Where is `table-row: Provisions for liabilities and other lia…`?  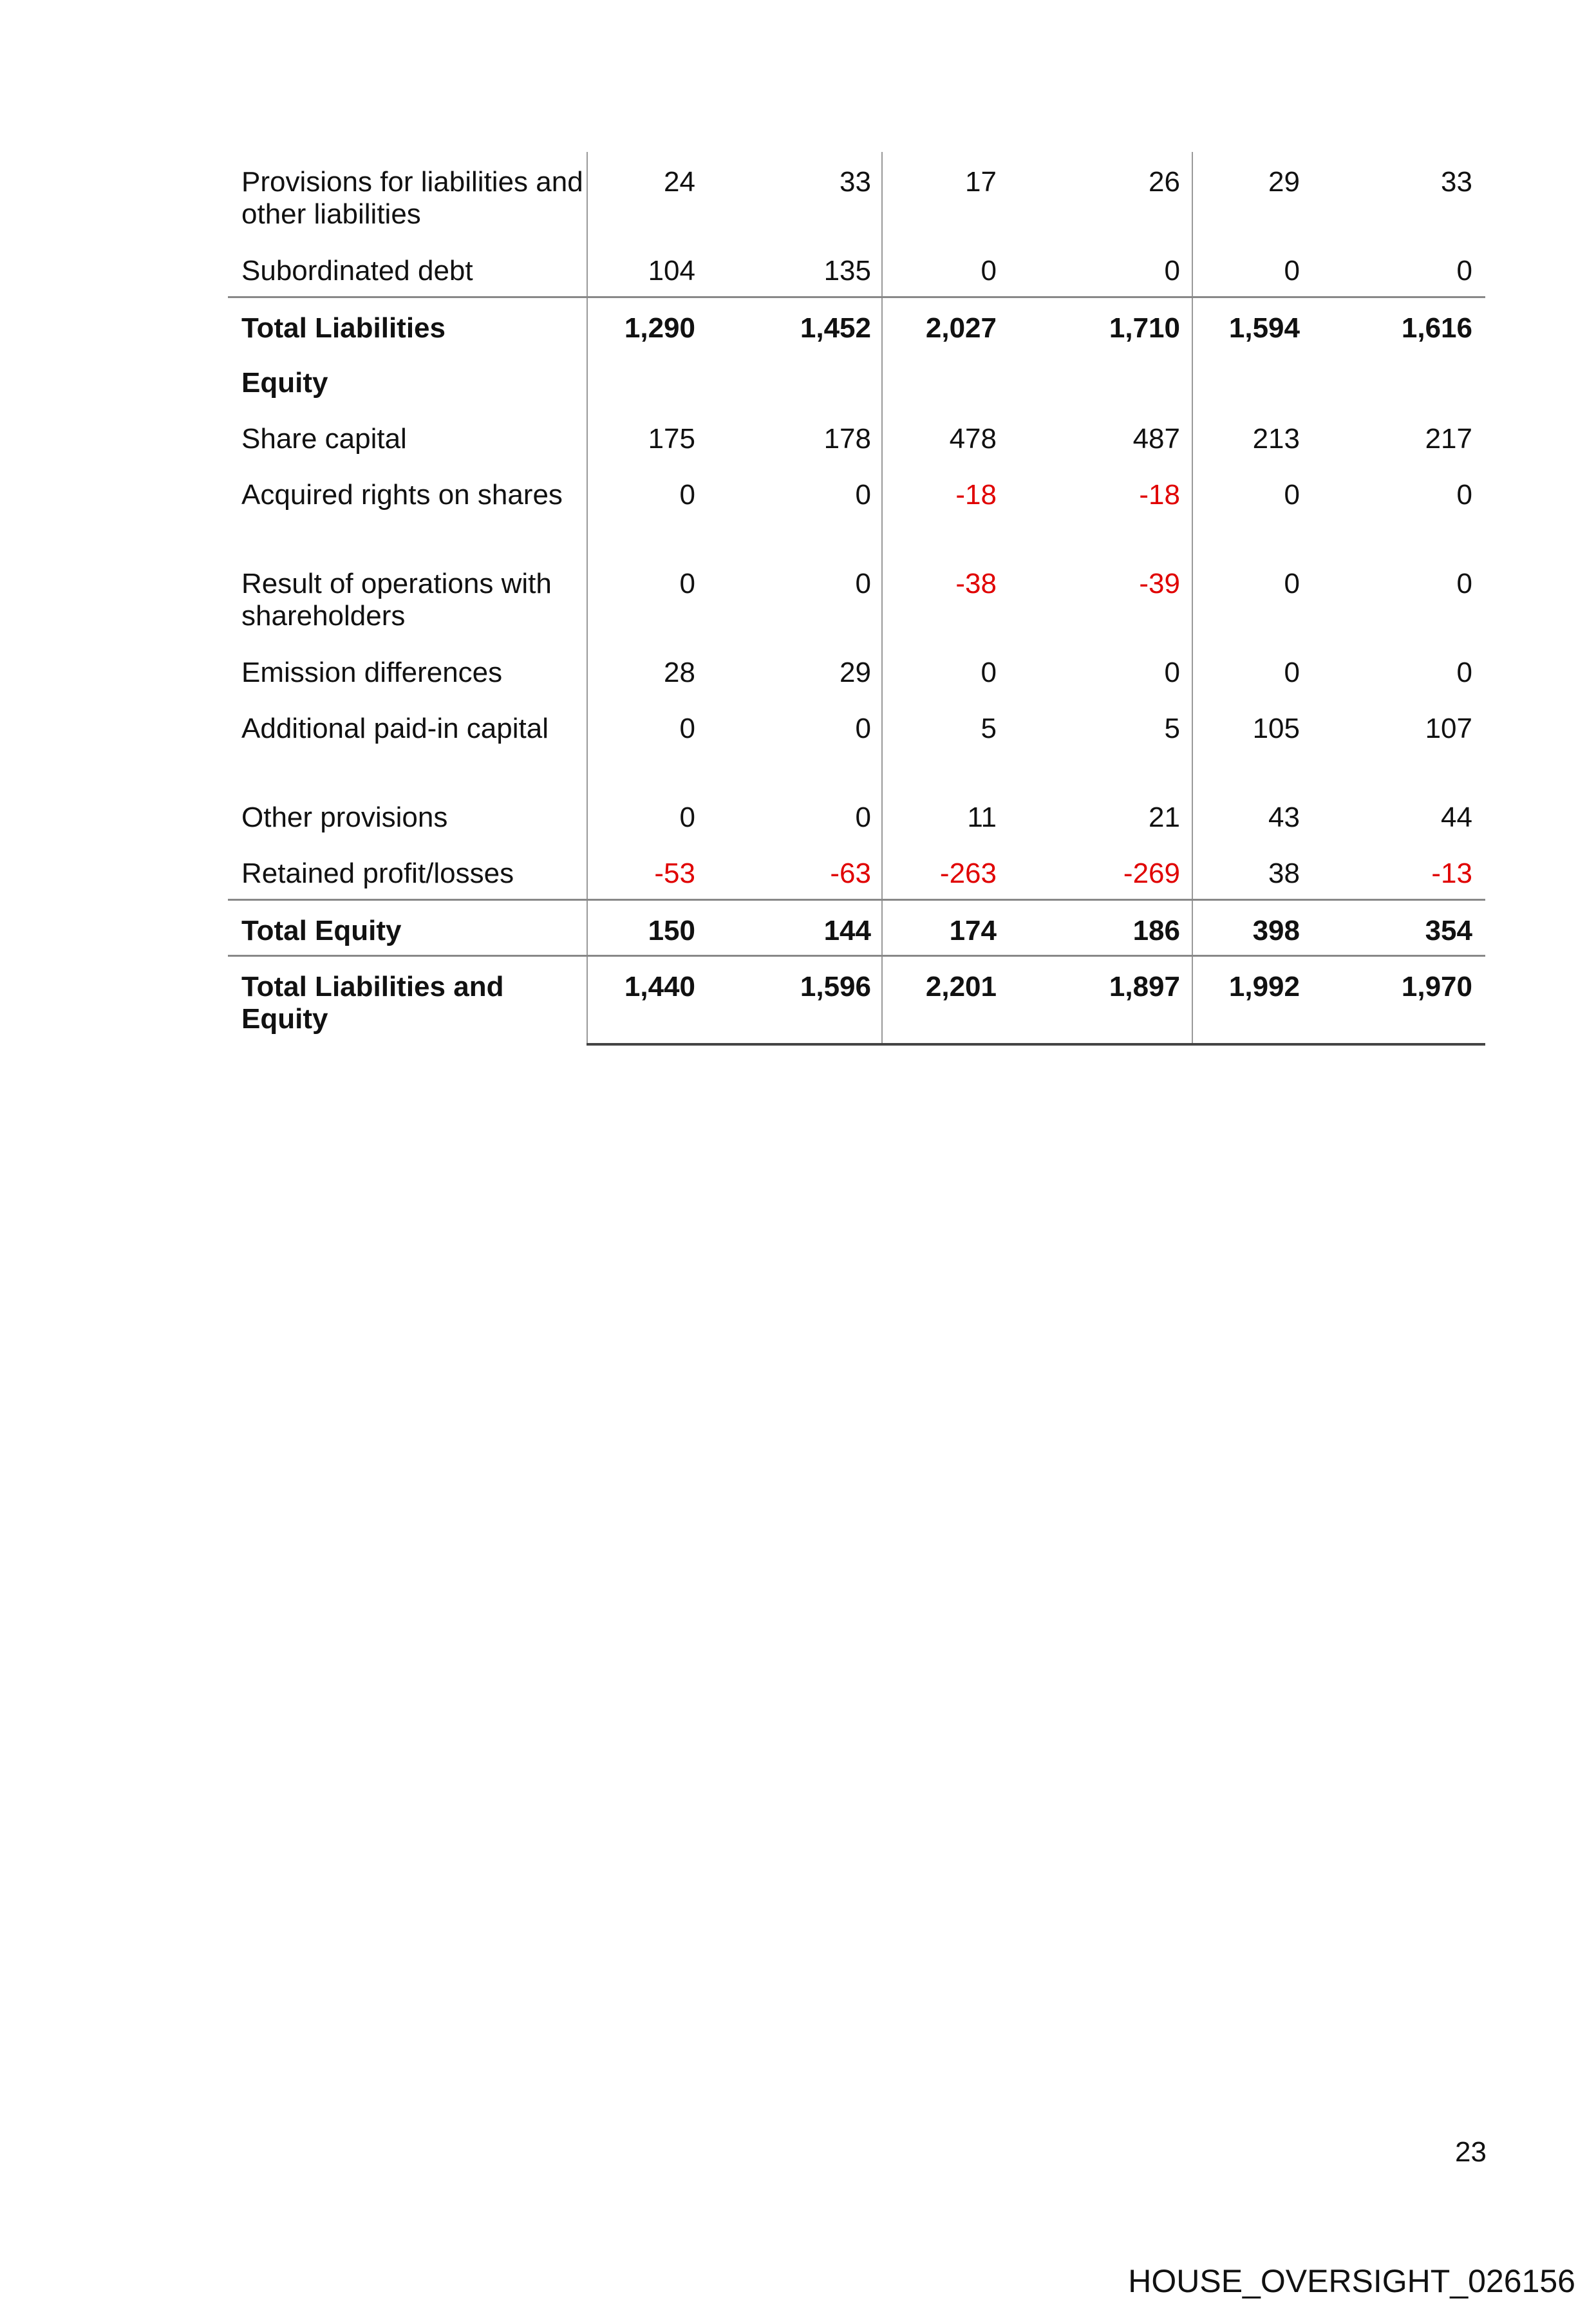 table-row: Provisions for liabilities and other lia… is located at coordinates (856, 196).